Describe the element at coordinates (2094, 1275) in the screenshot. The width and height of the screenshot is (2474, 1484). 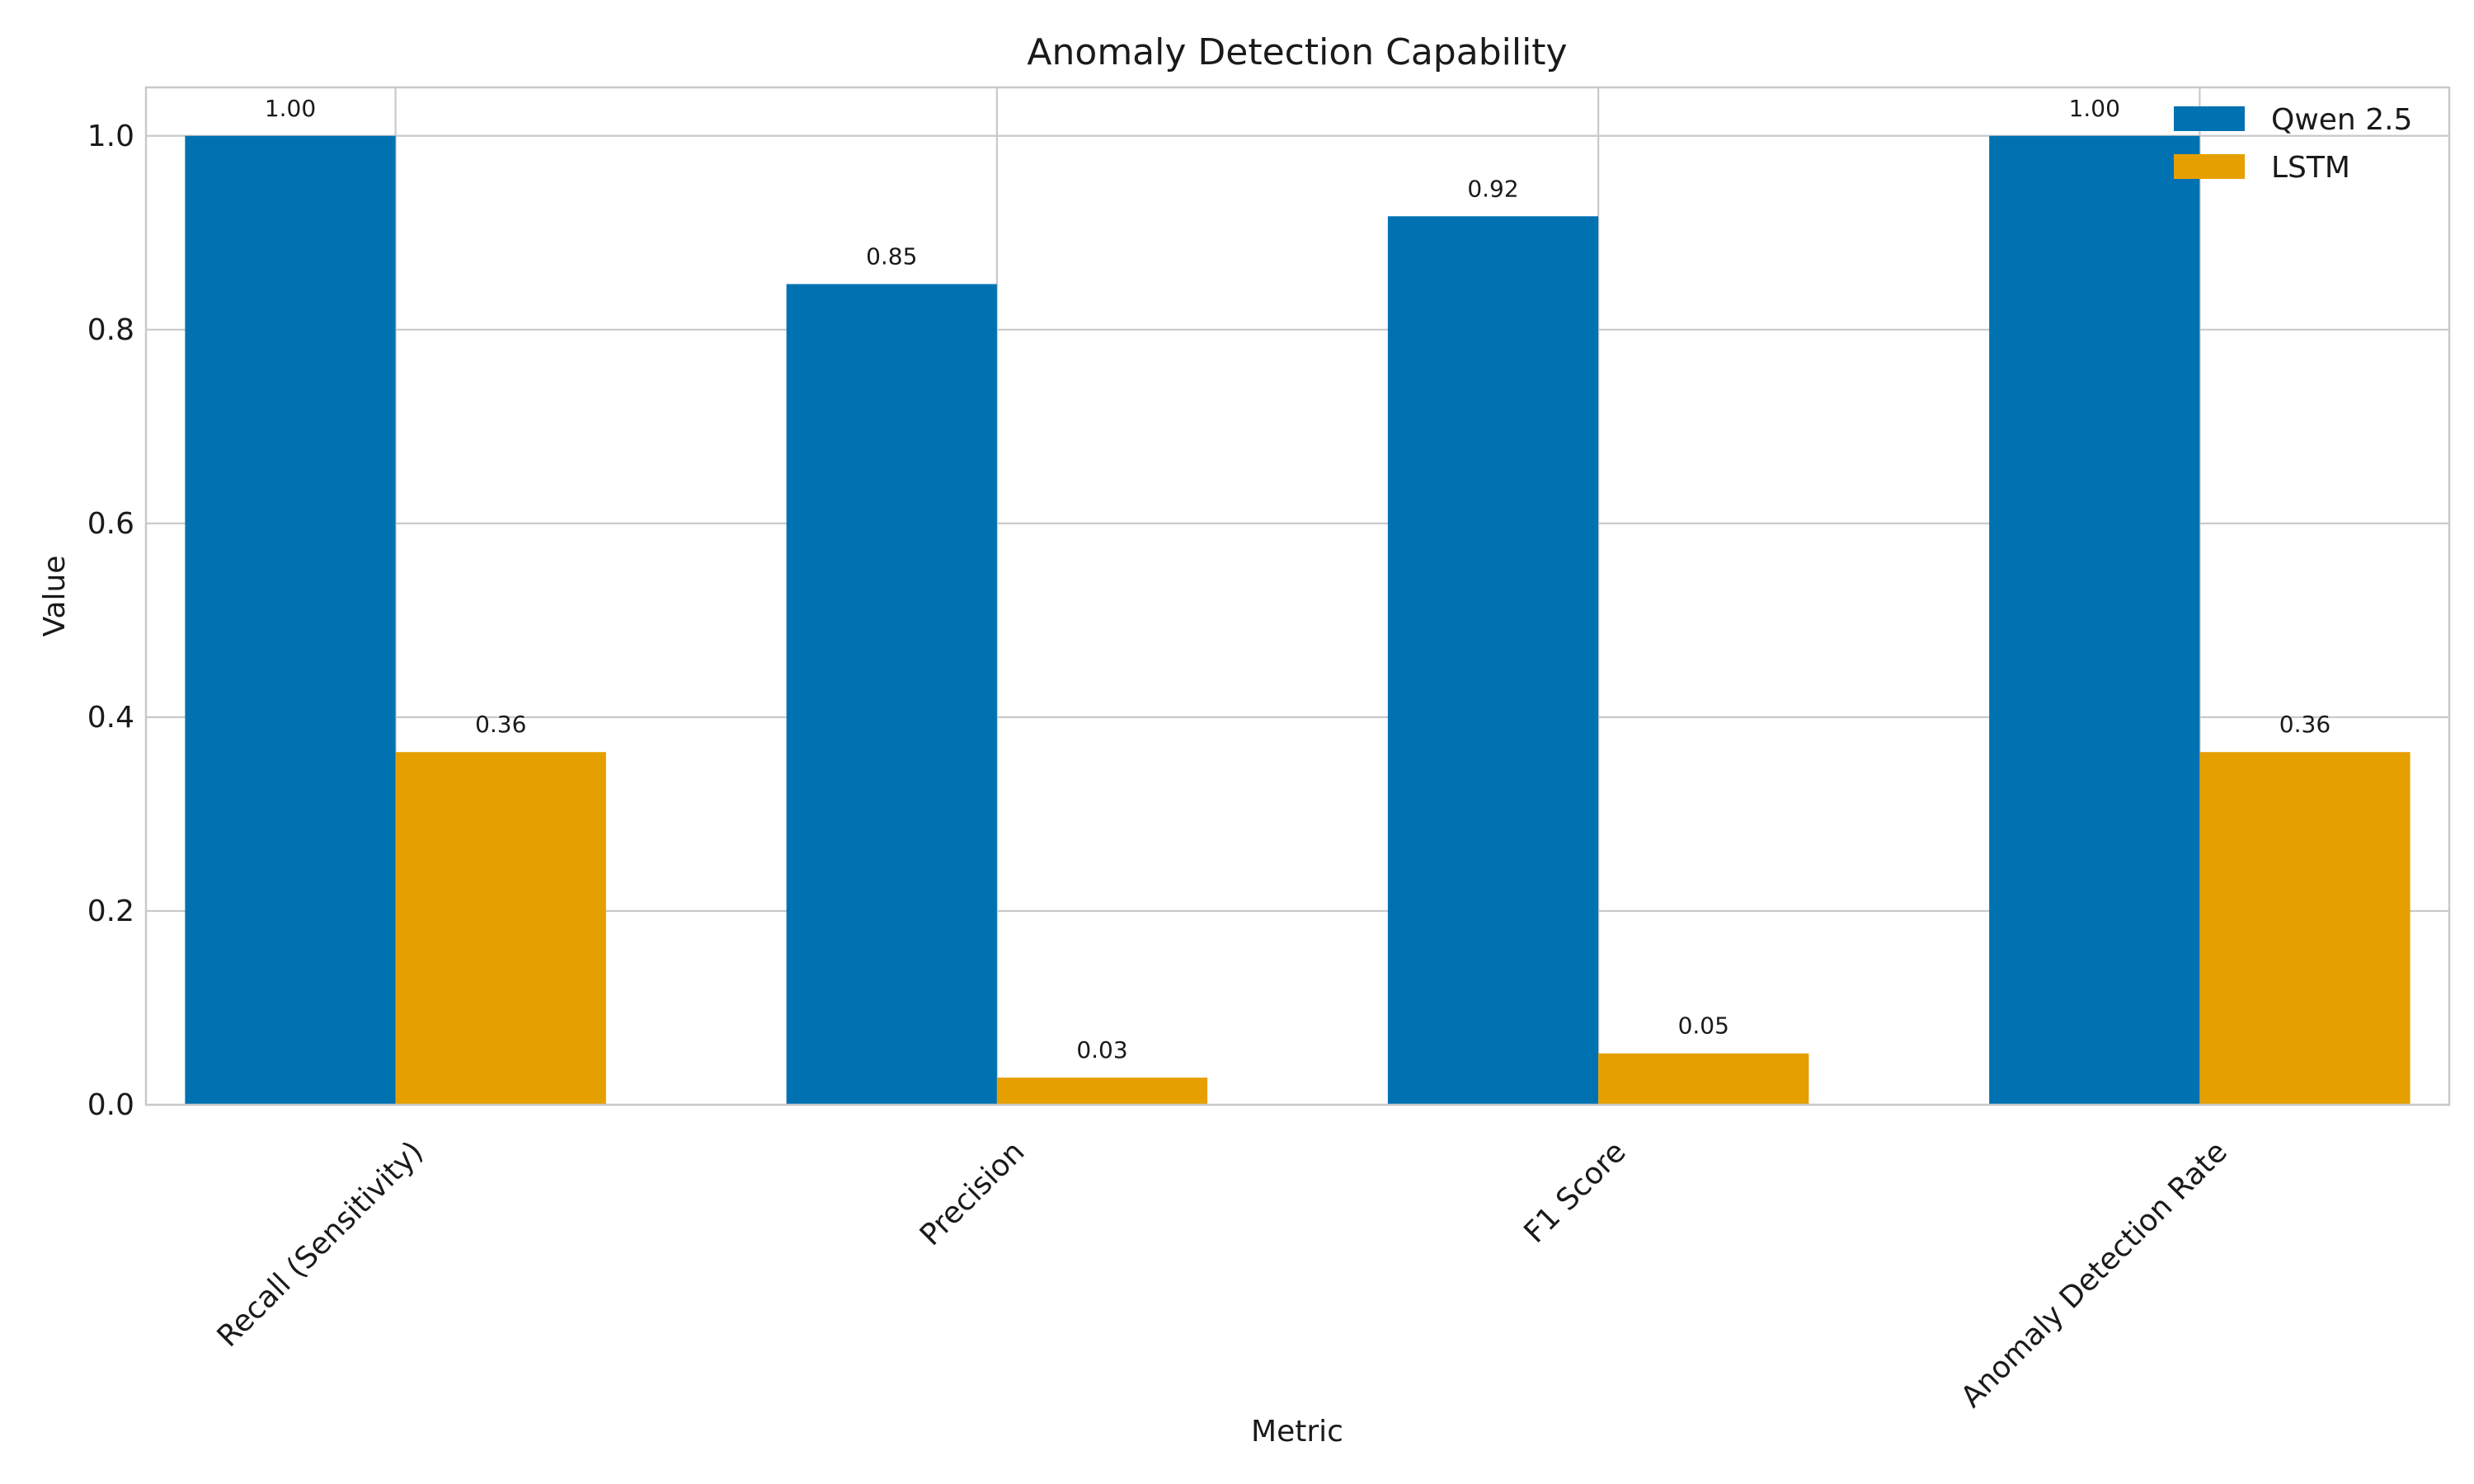
I see `x-tick-label: Anomaly Detection Rate` at that location.